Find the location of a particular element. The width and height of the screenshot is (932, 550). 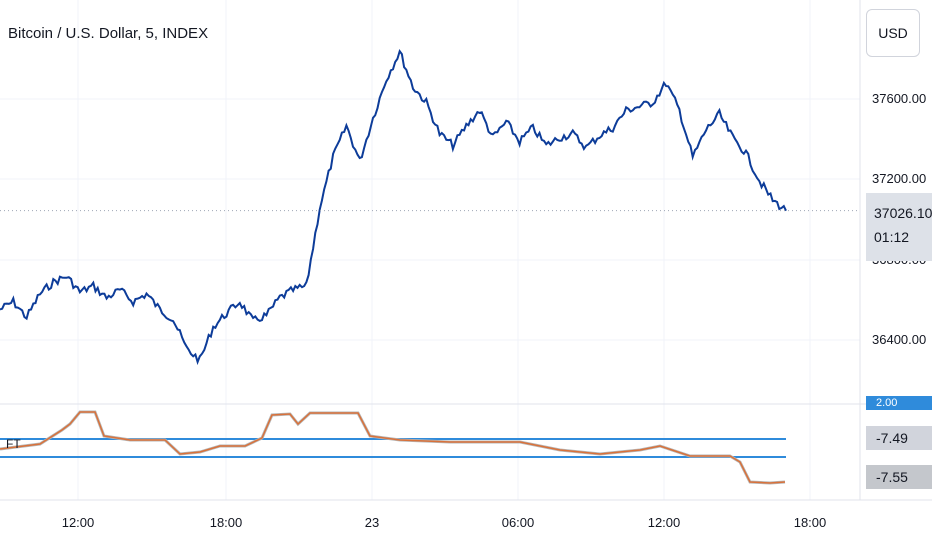

currency-button: USD is located at coordinates (893, 33).